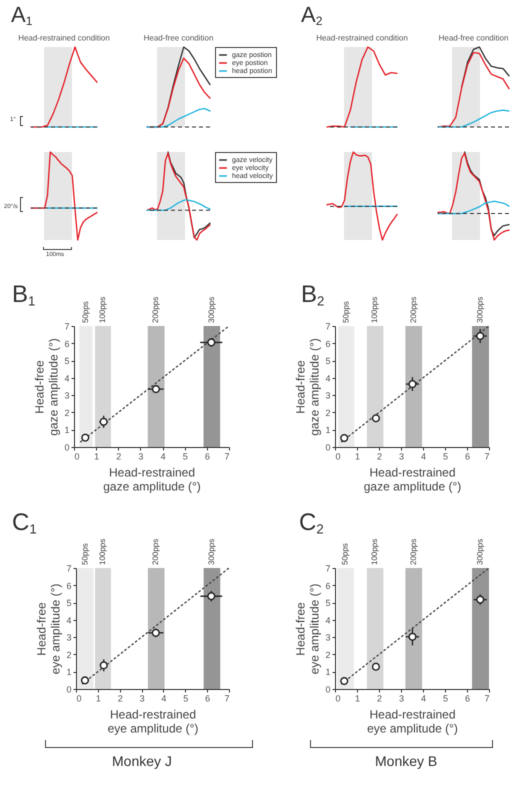  What do you see at coordinates (406, 761) in the screenshot?
I see `text: Monkey B` at bounding box center [406, 761].